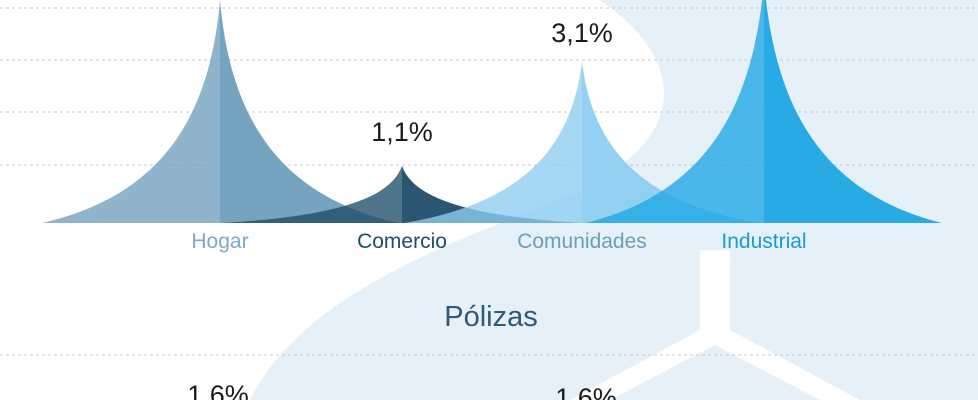  What do you see at coordinates (671, 142) in the screenshot?
I see `peak-right-comunidades` at bounding box center [671, 142].